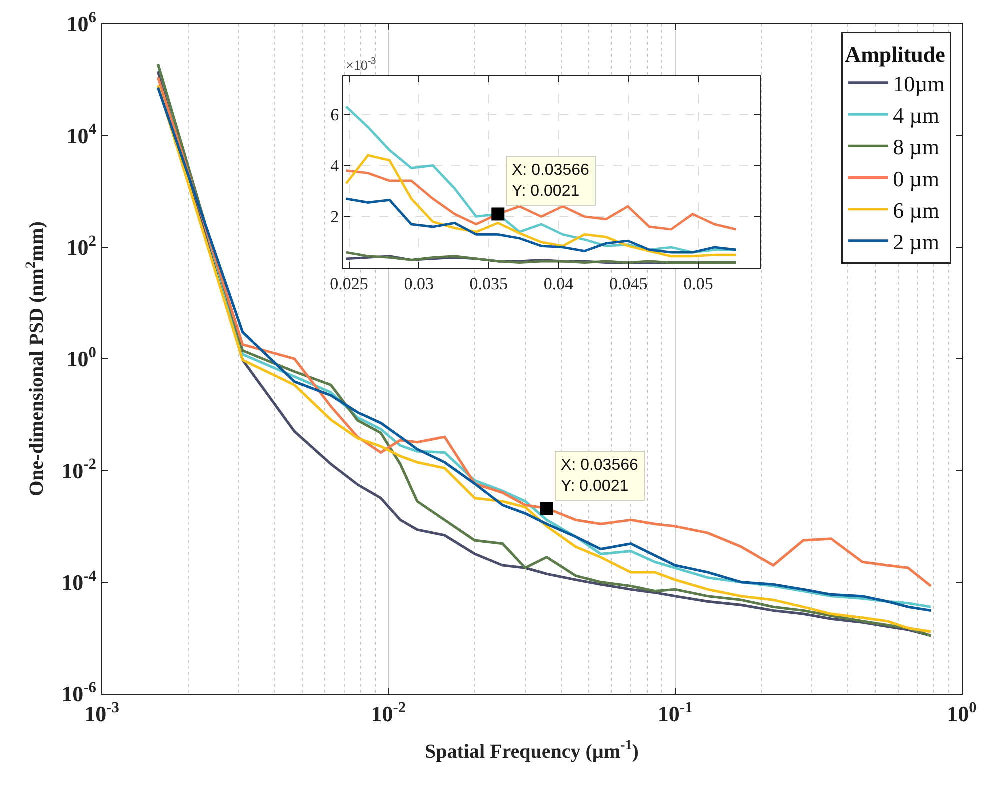 This screenshot has height=800, width=984. I want to click on legend-label: 8 µm, so click(916, 147).